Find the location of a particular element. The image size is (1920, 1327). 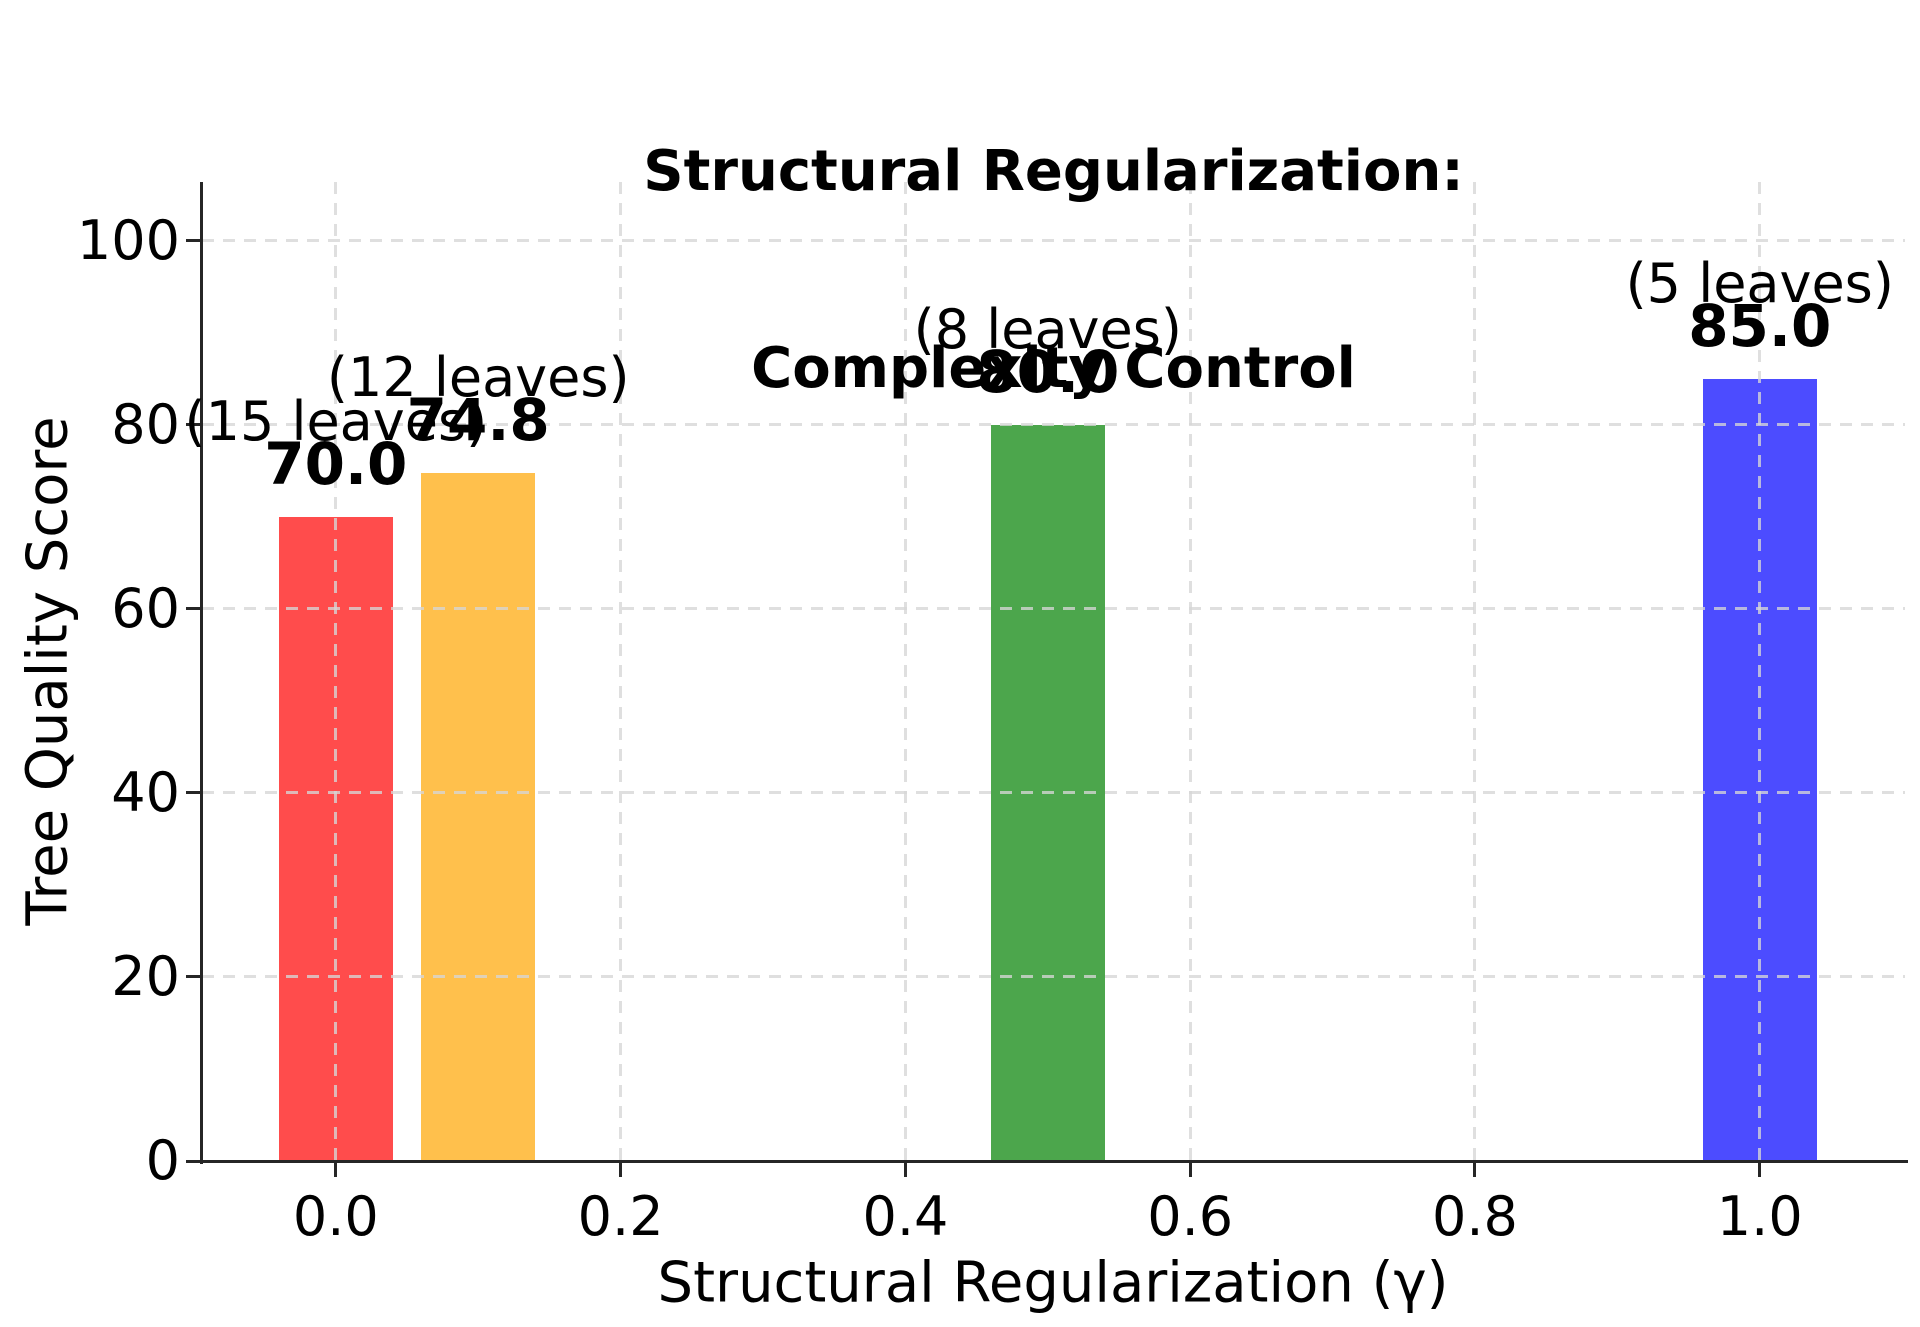

chart-title-line2: Complexity Control is located at coordinates (1053, 368).